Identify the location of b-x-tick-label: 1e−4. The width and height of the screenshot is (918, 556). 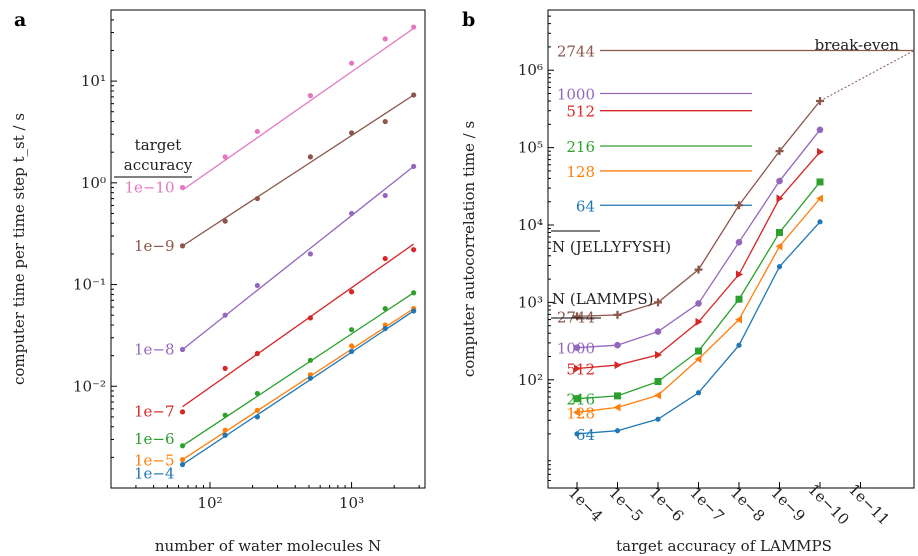
(585, 504).